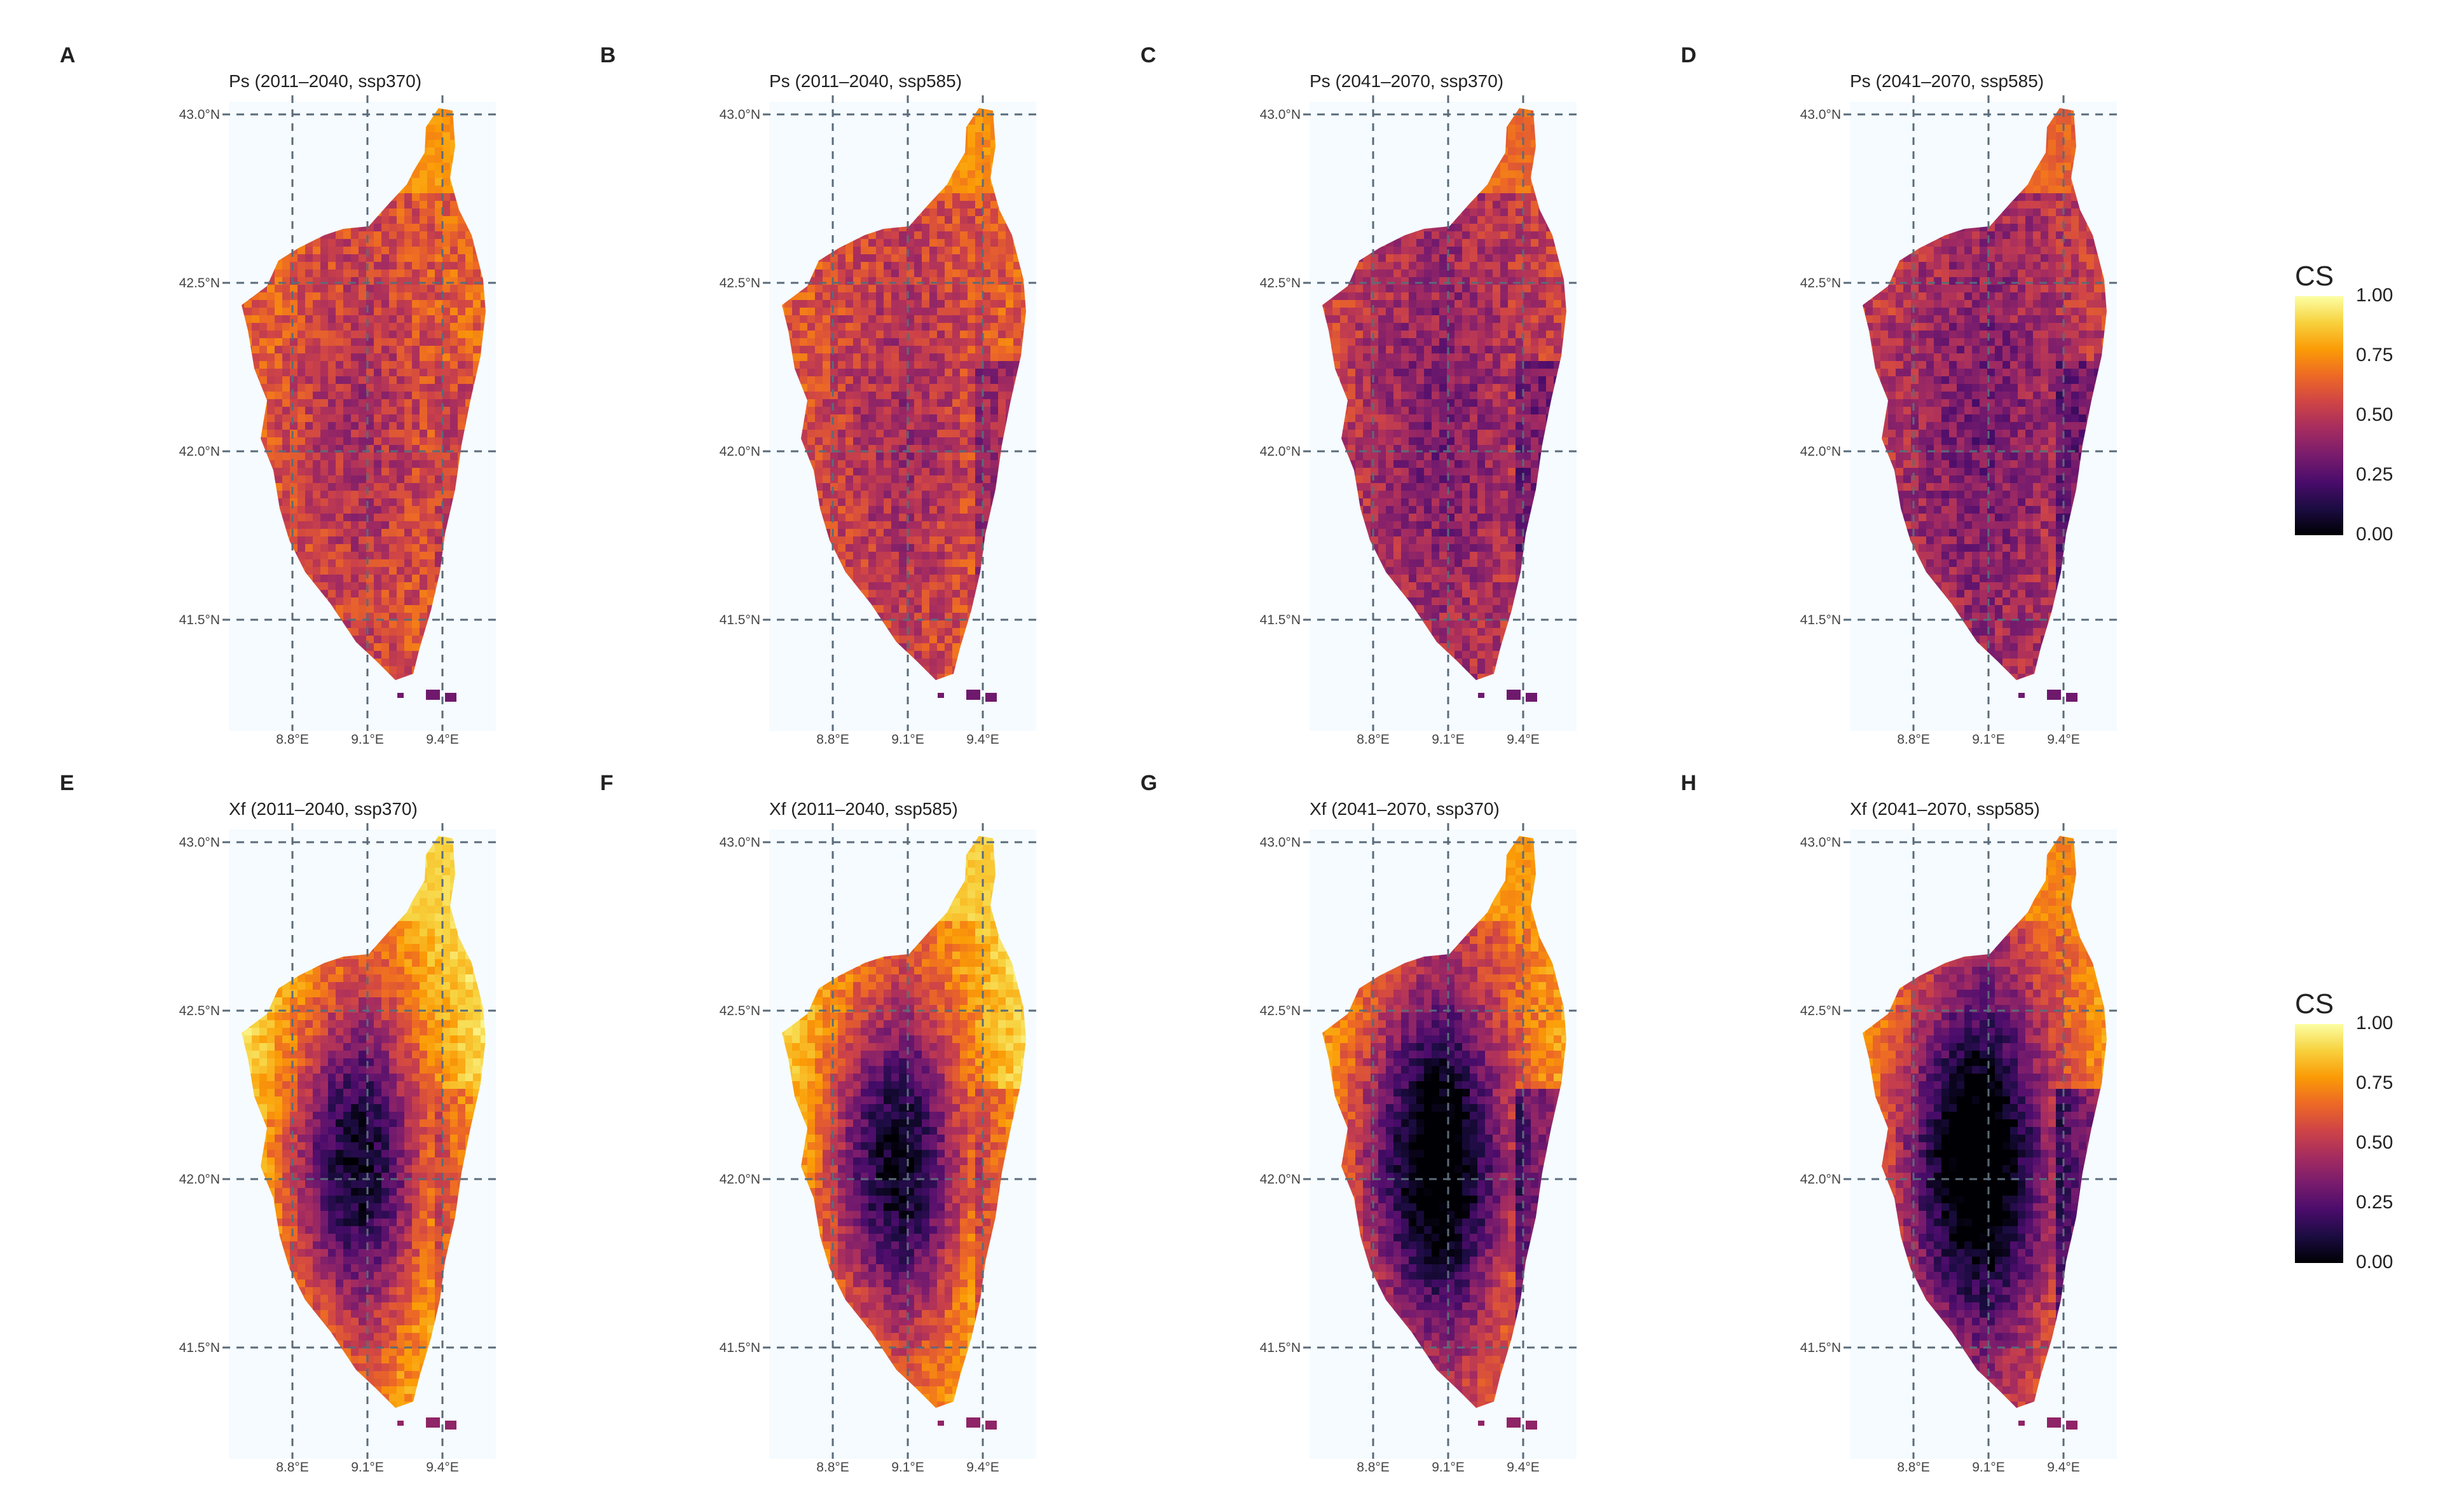 This screenshot has height=1495, width=2464. What do you see at coordinates (67, 783) in the screenshot?
I see `panel-letter: E` at bounding box center [67, 783].